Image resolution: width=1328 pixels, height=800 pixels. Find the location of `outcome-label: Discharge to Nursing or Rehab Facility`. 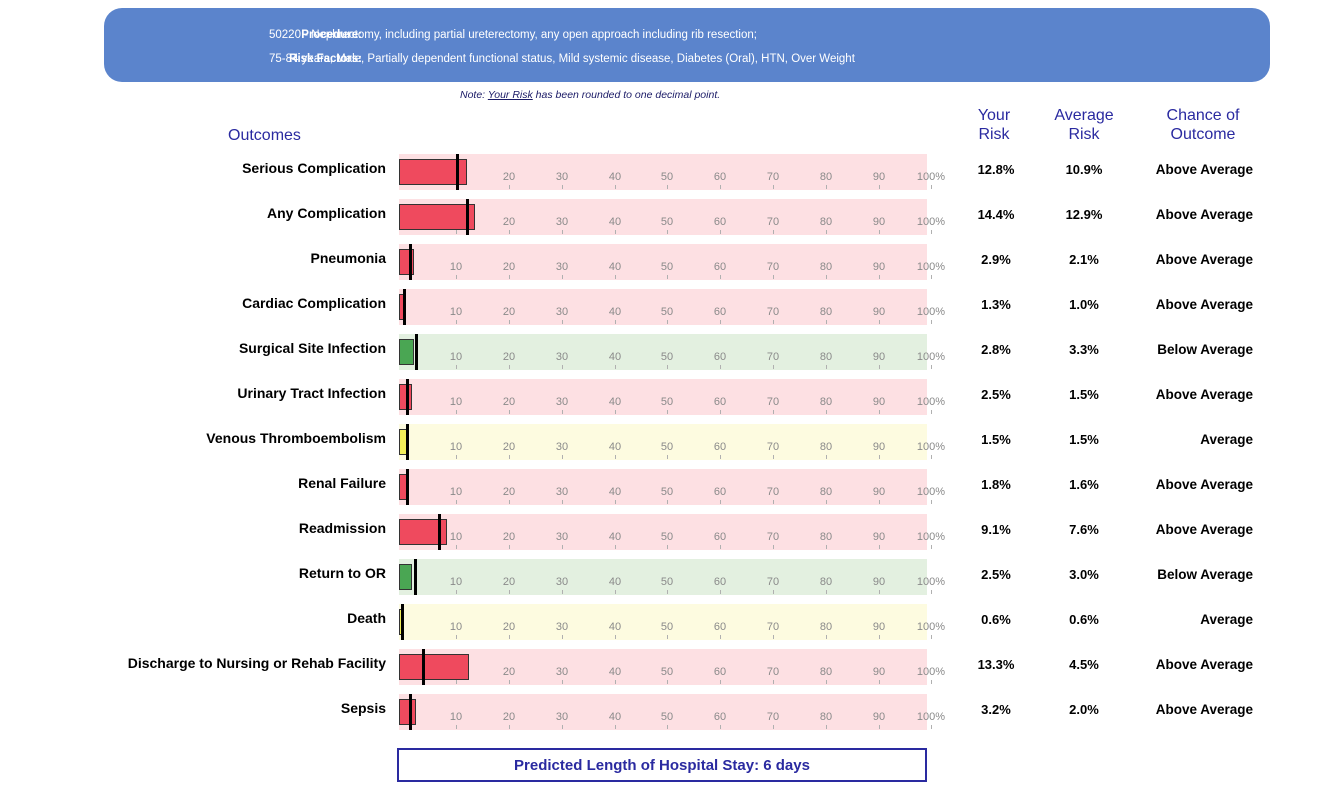

outcome-label: Discharge to Nursing or Rehab Facility is located at coordinates (256, 663).